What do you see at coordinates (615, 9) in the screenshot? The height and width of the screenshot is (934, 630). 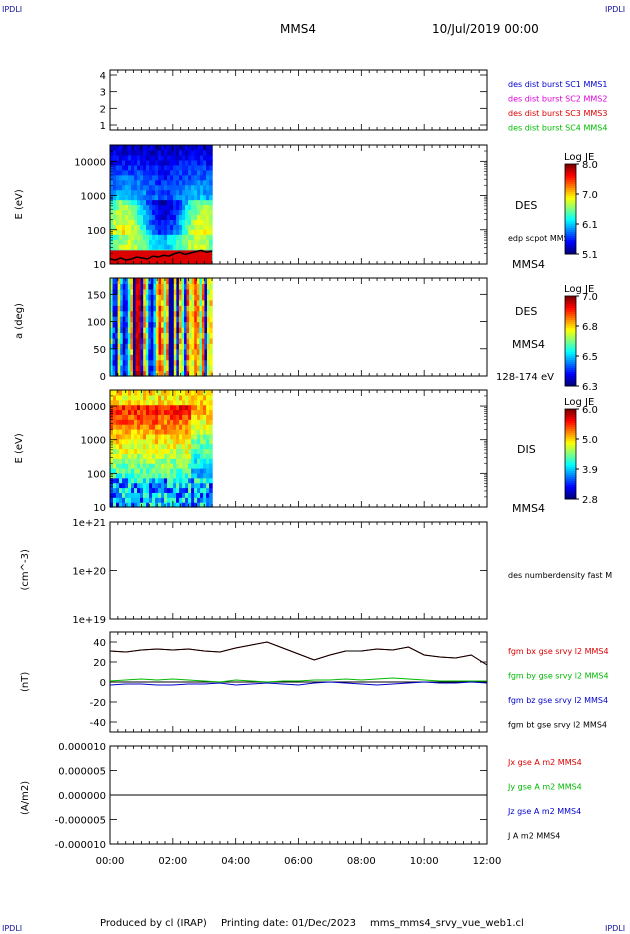 I see `corner-label-top-right: IPDLI` at bounding box center [615, 9].